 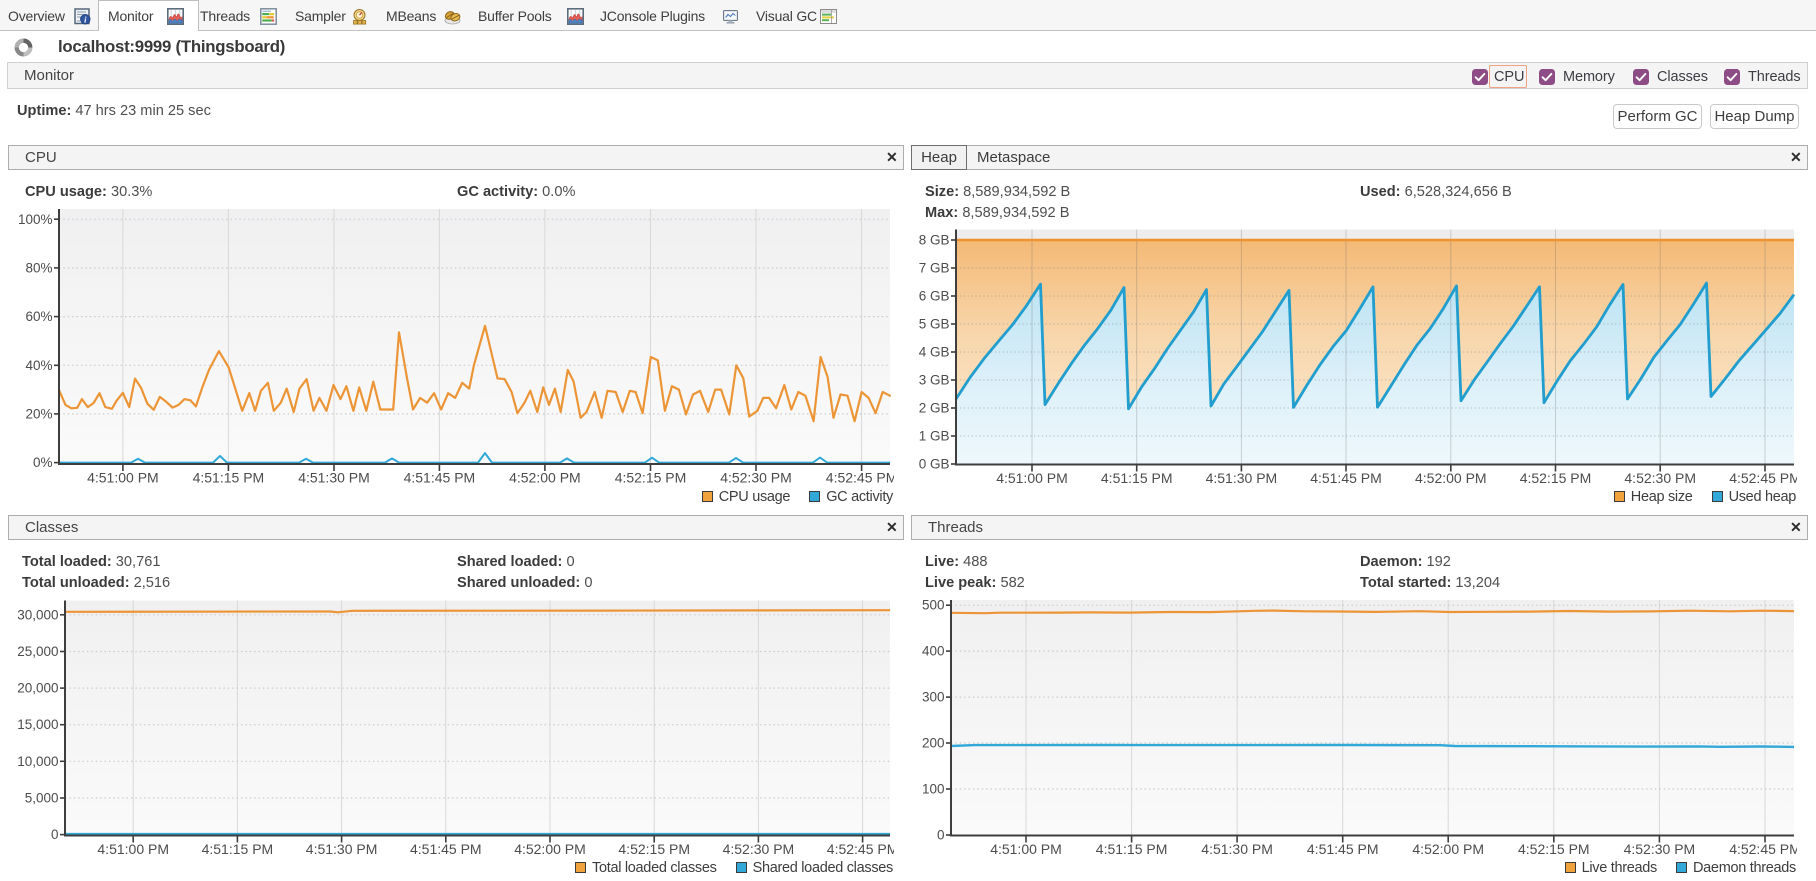 What do you see at coordinates (37, 614) in the screenshot?
I see `svg-text: 30,000` at bounding box center [37, 614].